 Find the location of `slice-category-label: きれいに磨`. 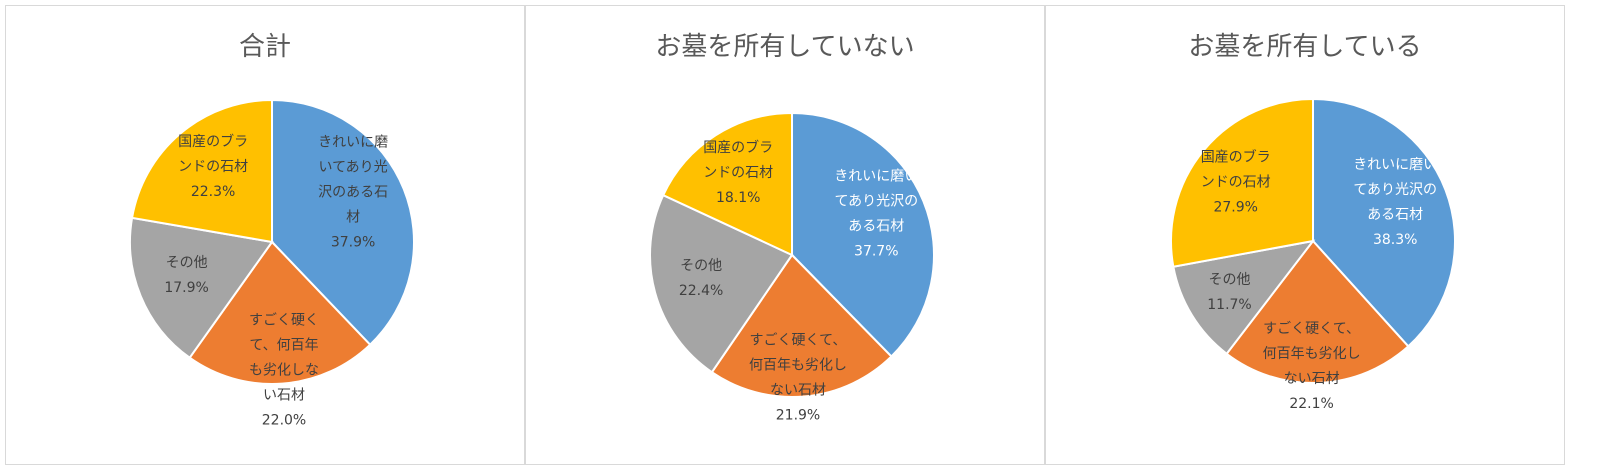

slice-category-label: きれいに磨 is located at coordinates (353, 142).